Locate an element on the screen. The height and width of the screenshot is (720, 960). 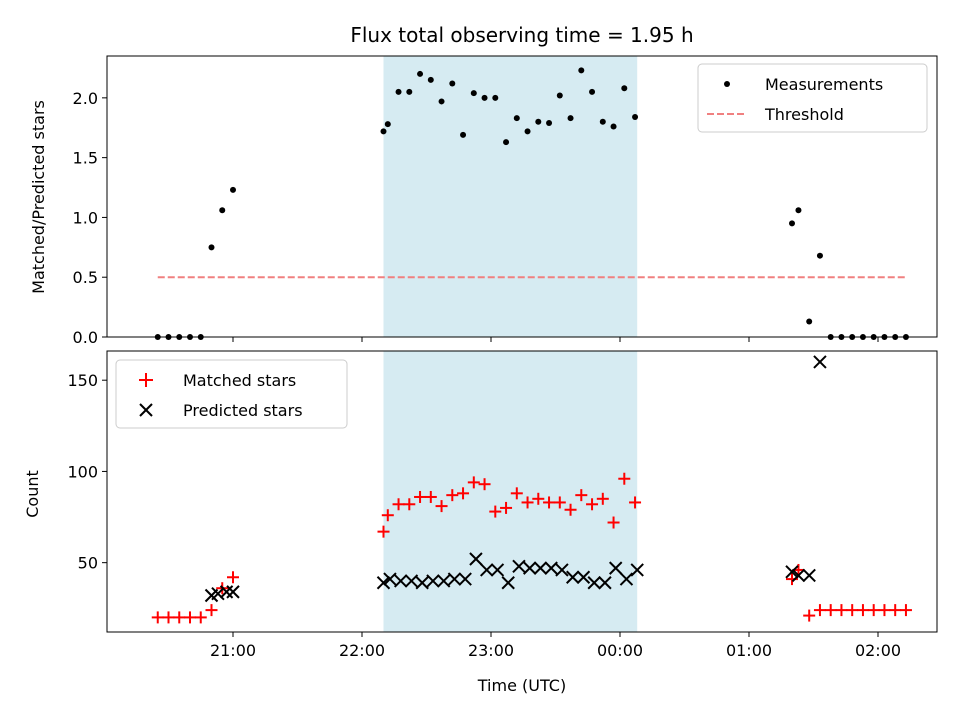
x-tick-label: 22:00 is located at coordinates (362, 650).